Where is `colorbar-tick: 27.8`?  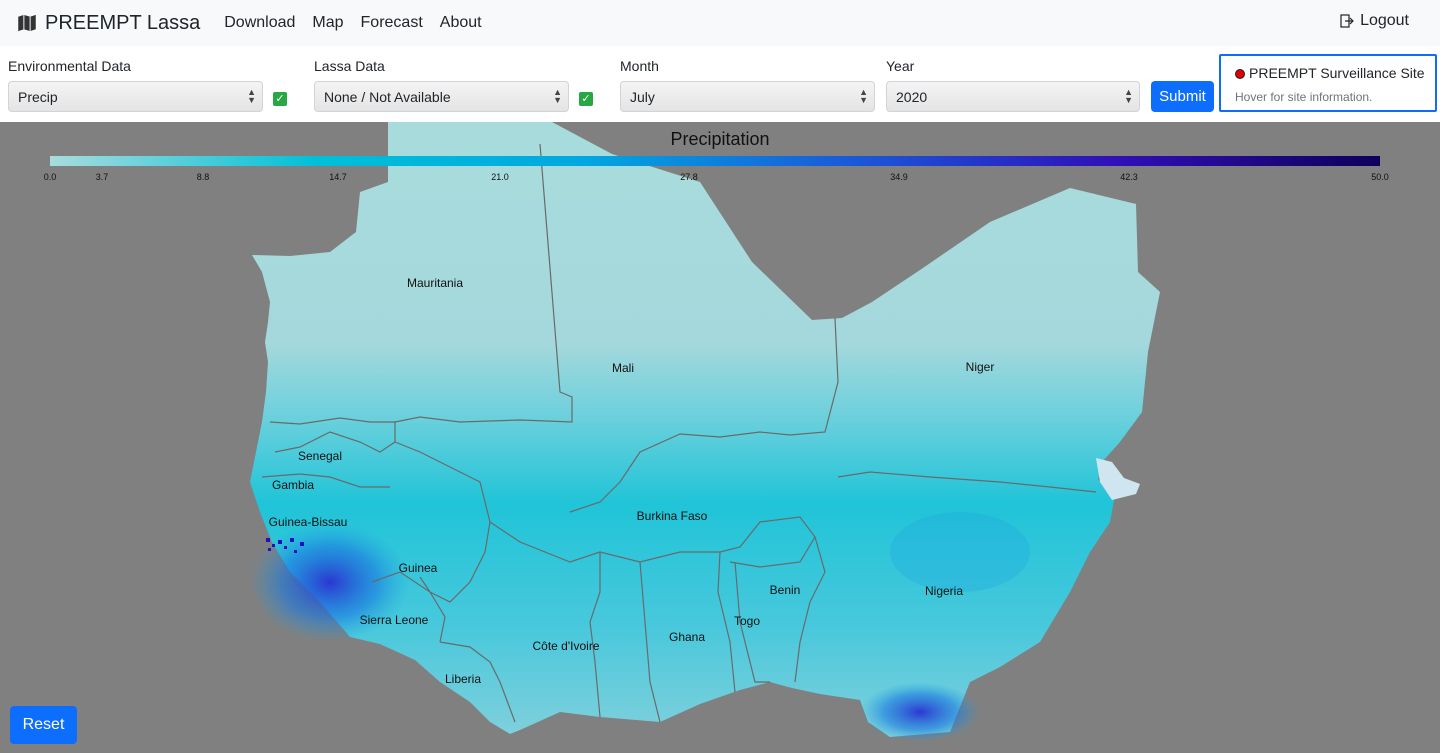 colorbar-tick: 27.8 is located at coordinates (689, 177).